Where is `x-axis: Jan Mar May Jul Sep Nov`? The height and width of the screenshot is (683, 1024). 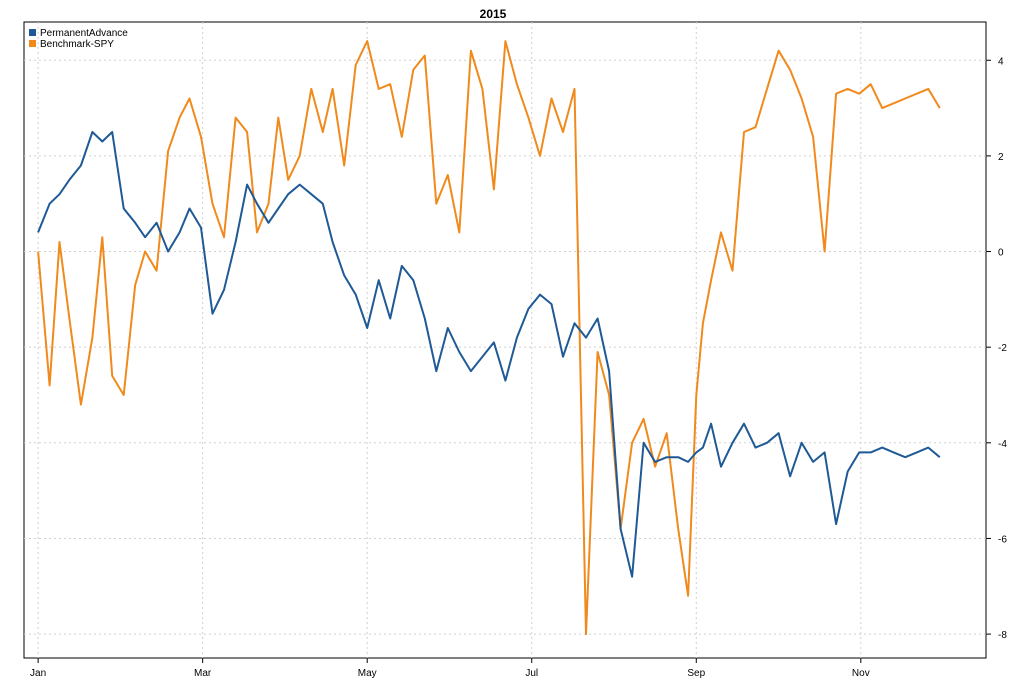
x-axis: Jan Mar May Jul Sep Nov is located at coordinates (450, 668).